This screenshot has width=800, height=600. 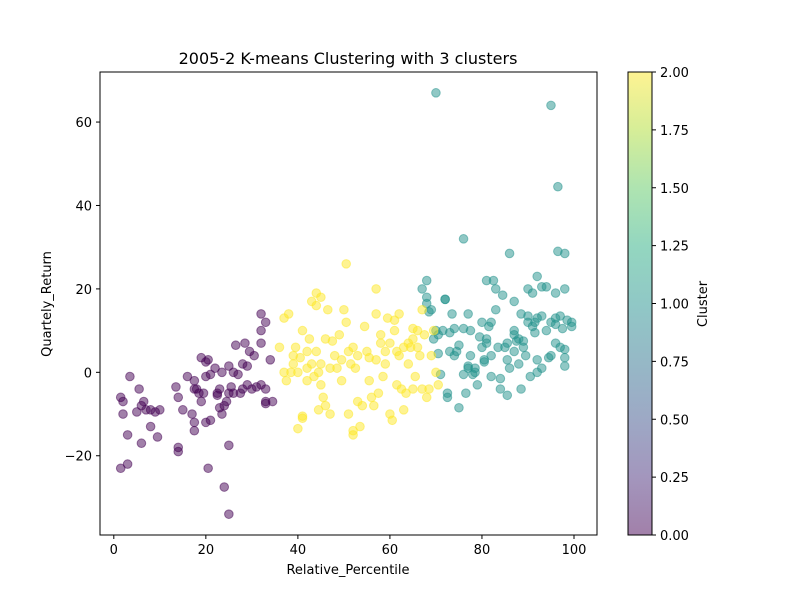 What do you see at coordinates (670, 305) in the screenshot?
I see `colorbar-ticks: 0.00 0.25 0.50 0.75 1.00 1.25 1.50 1.75 2.00` at bounding box center [670, 305].